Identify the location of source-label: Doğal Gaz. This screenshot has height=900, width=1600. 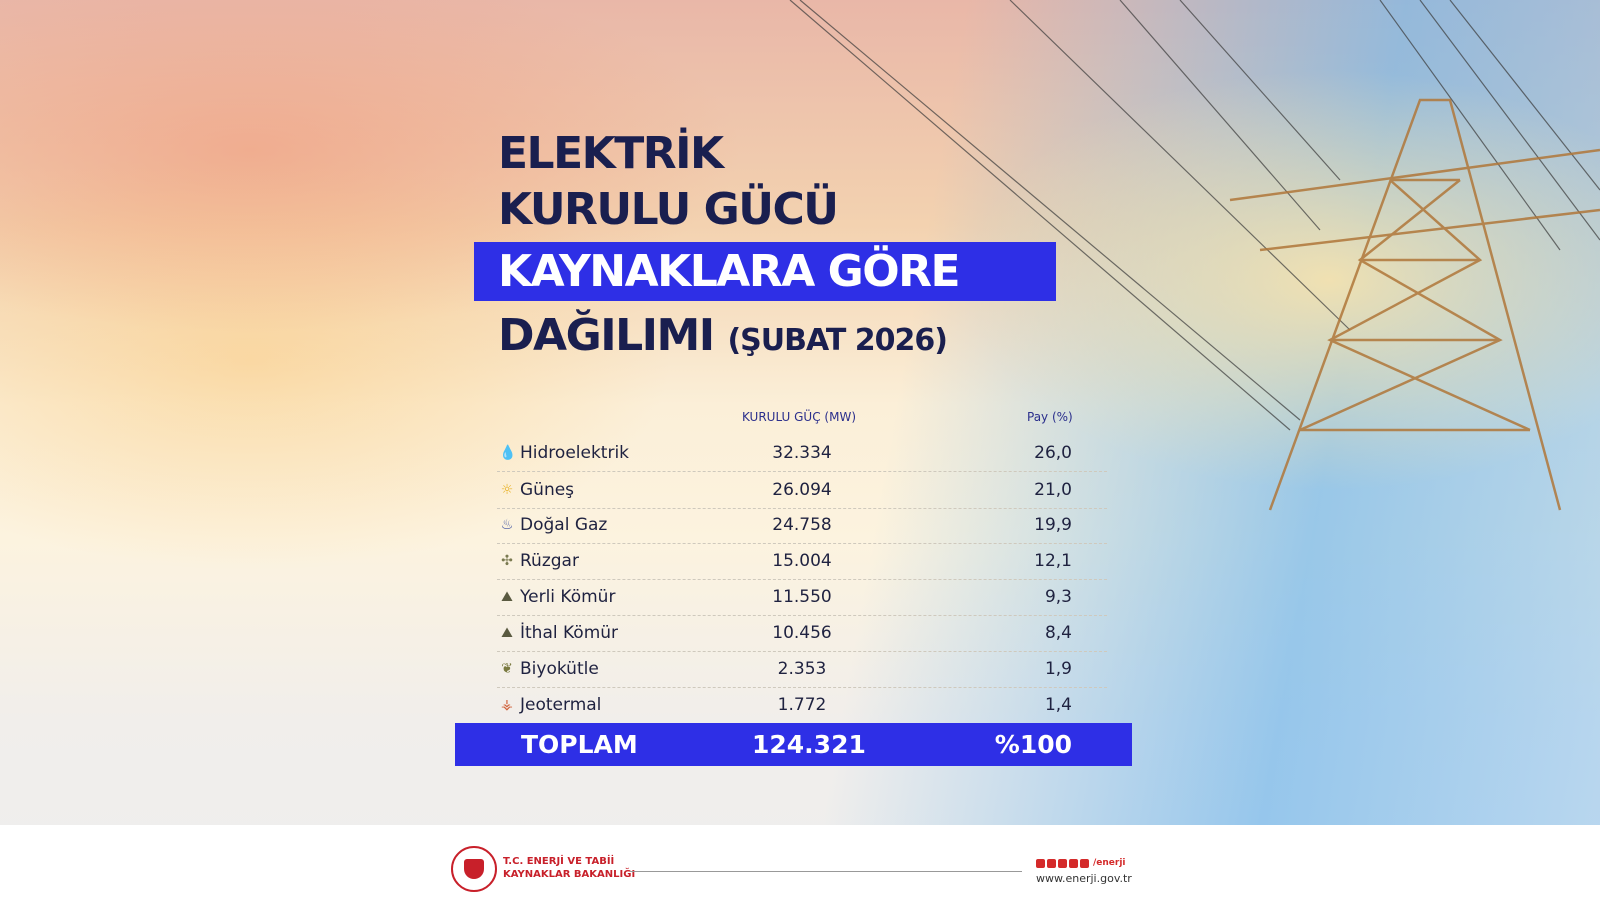
(564, 525).